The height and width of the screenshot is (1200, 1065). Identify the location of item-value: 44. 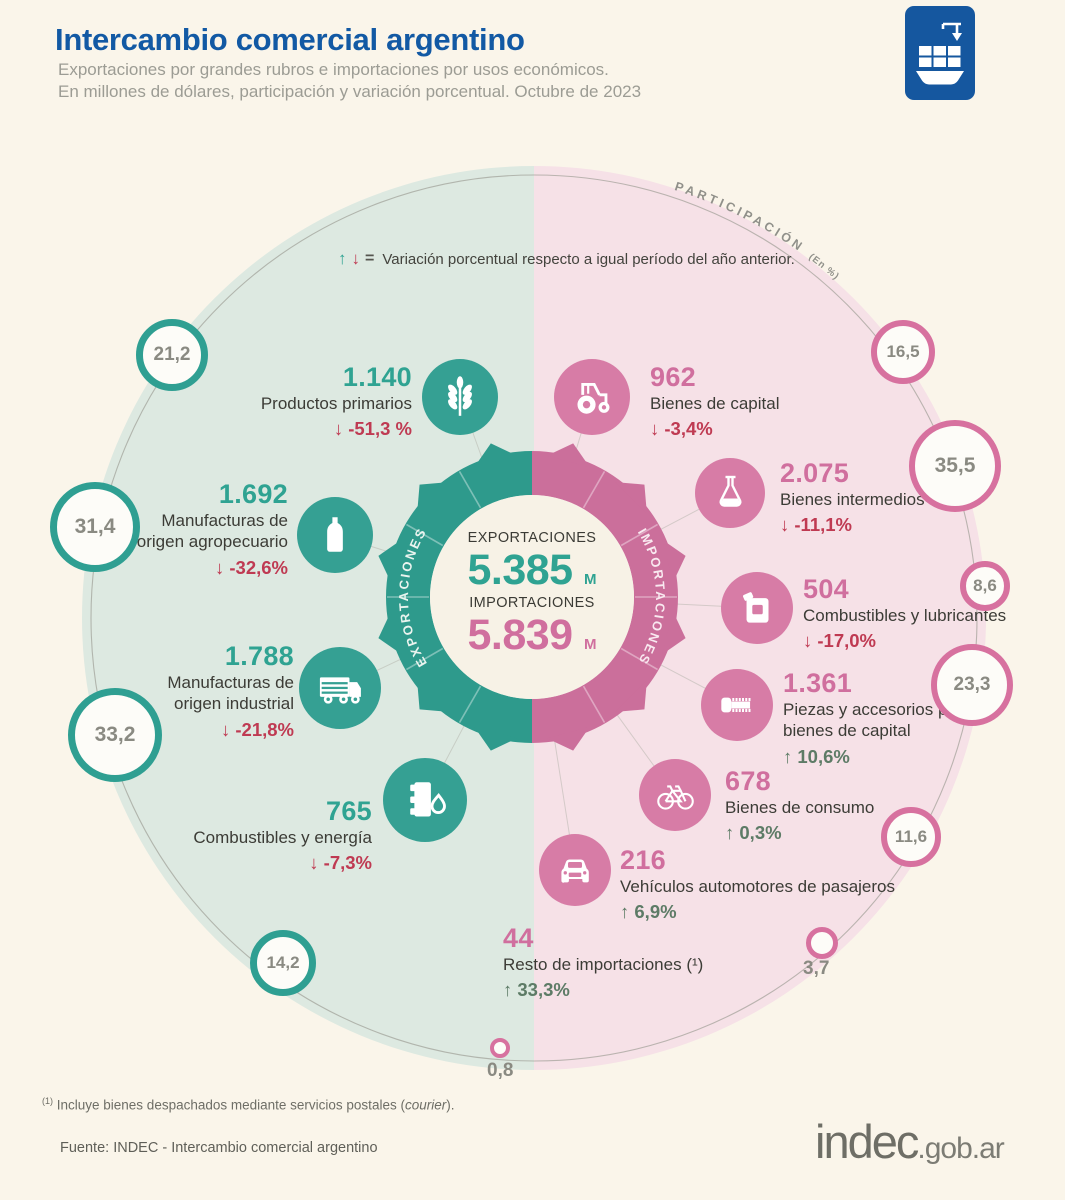
(518, 938).